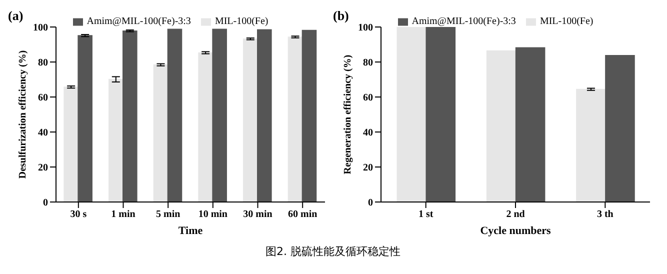 The width and height of the screenshot is (667, 274). What do you see at coordinates (303, 214) in the screenshot?
I see `x-tick-label: 60 min` at bounding box center [303, 214].